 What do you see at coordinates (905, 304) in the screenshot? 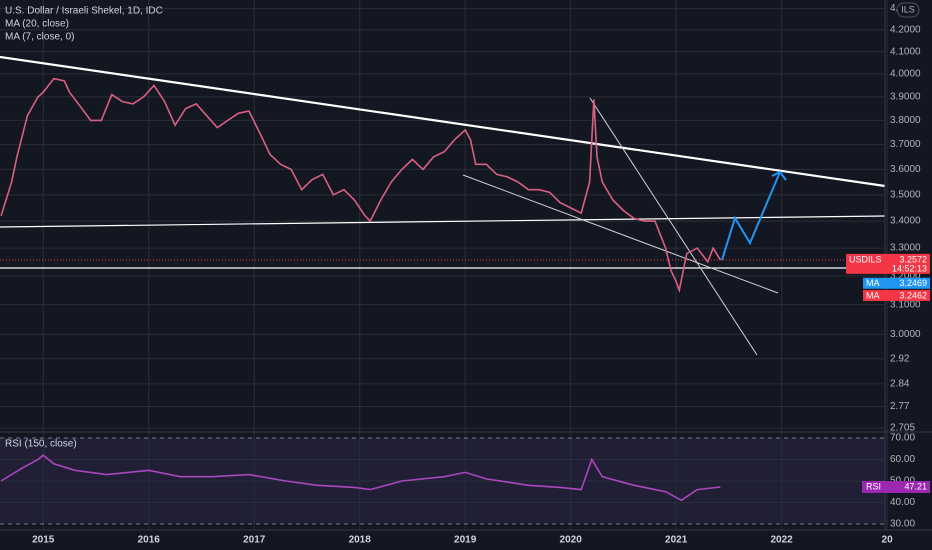
I see `y-tick-label: 3.1000` at bounding box center [905, 304].